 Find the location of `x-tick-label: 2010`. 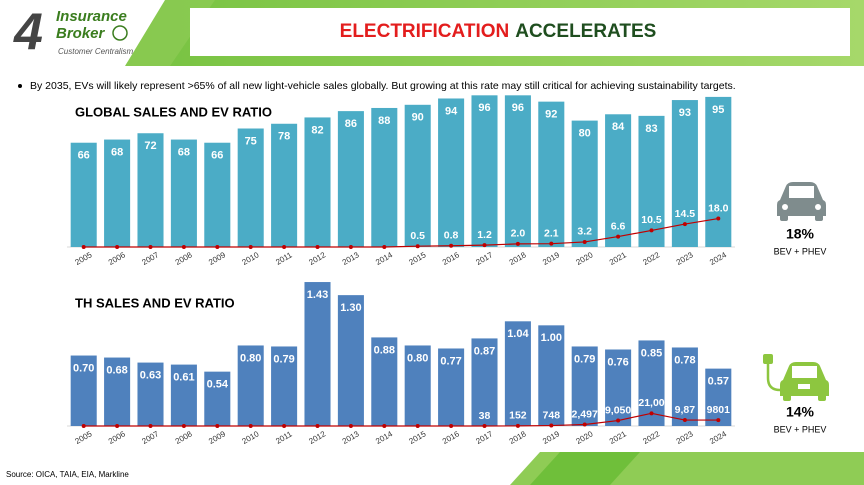

x-tick-label: 2010 is located at coordinates (251, 258).